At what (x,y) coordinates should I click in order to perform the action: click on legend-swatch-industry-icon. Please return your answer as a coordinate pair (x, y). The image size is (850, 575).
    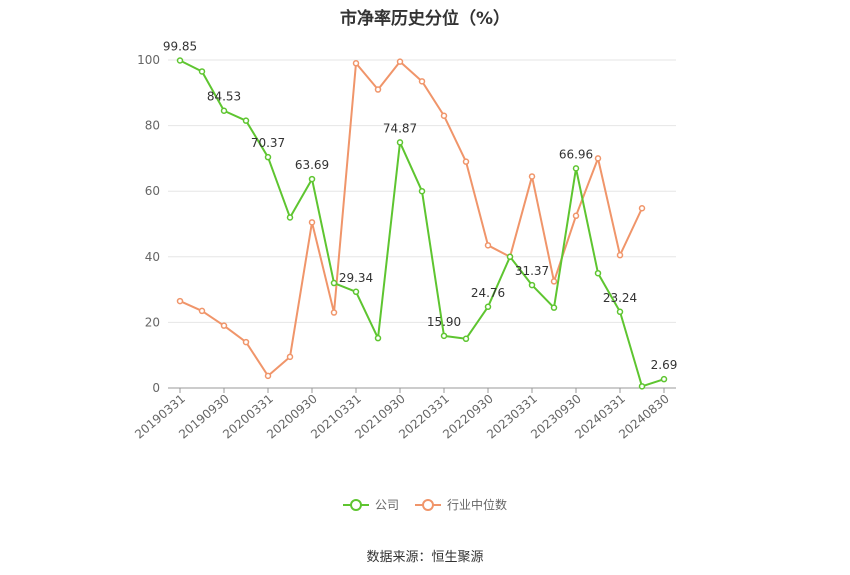
    Looking at the image, I should click on (428, 504).